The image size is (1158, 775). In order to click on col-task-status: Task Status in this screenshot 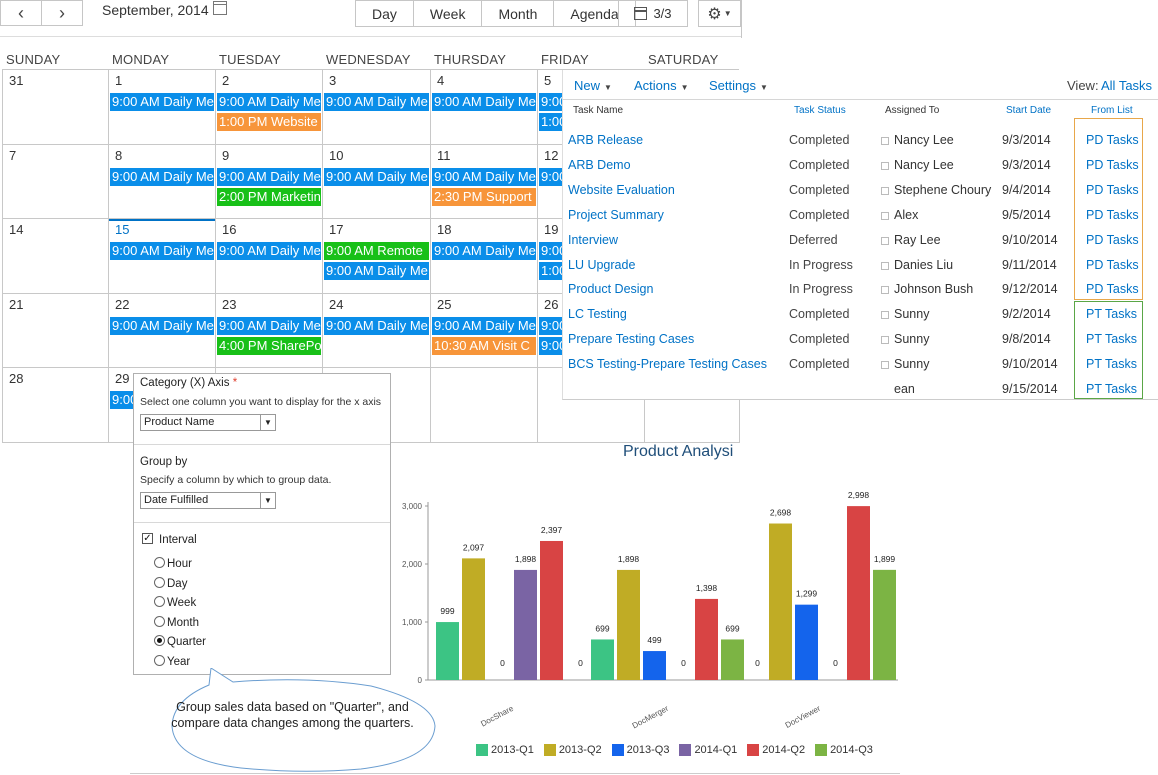, I will do `click(820, 110)`.